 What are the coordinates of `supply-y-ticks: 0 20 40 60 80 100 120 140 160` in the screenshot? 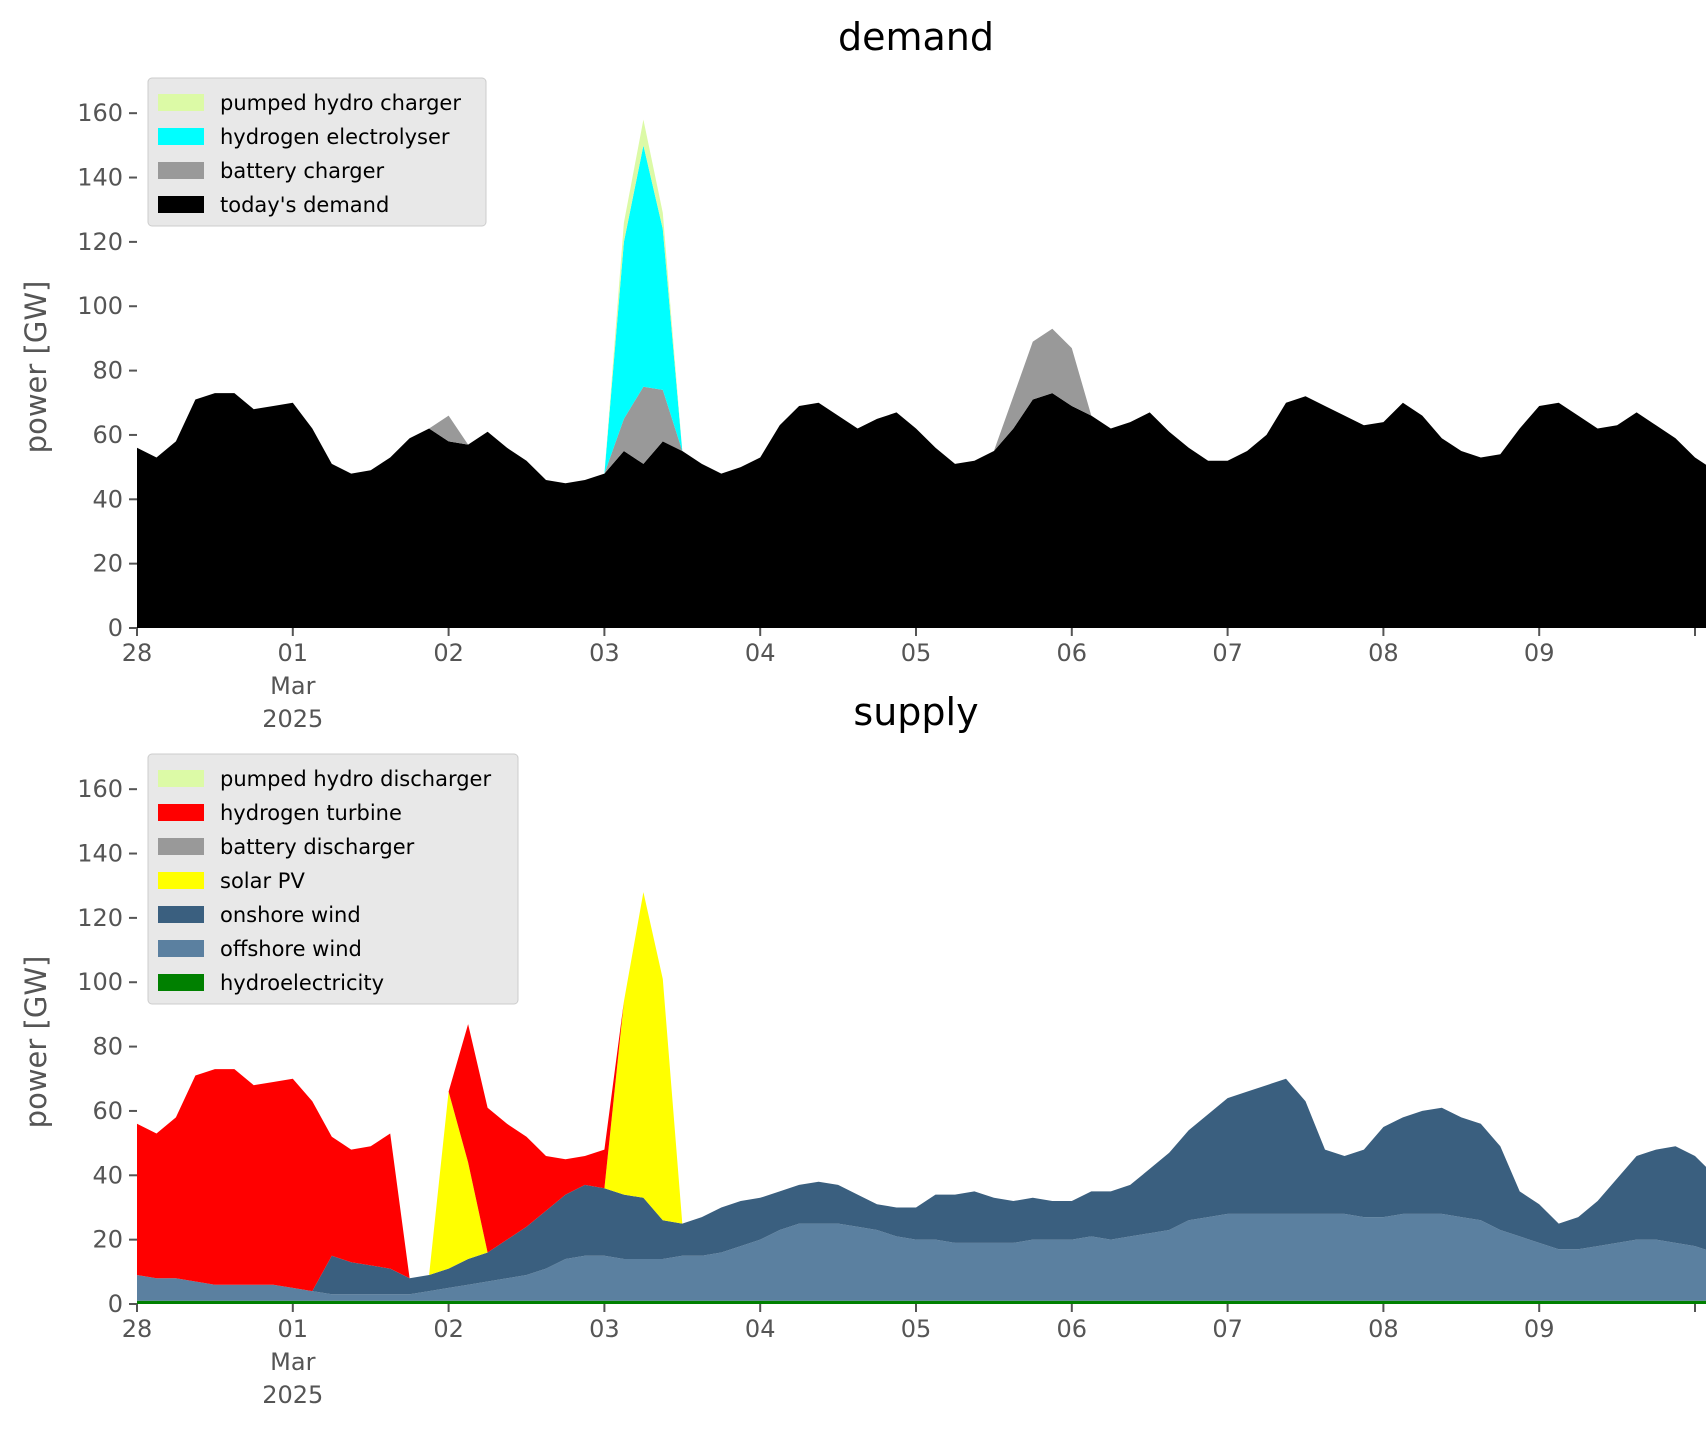 It's located at (107, 1046).